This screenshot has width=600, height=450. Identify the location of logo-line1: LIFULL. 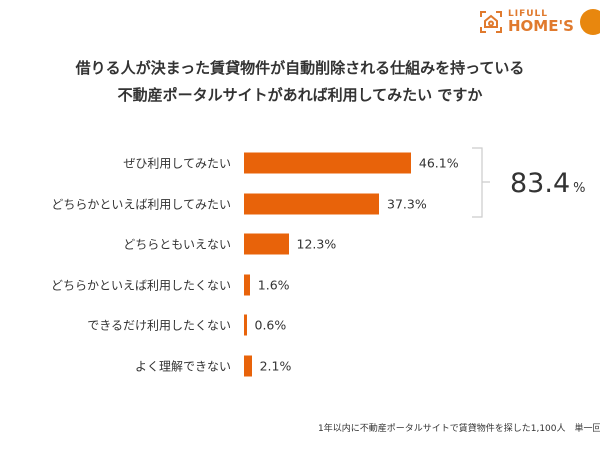
(528, 14).